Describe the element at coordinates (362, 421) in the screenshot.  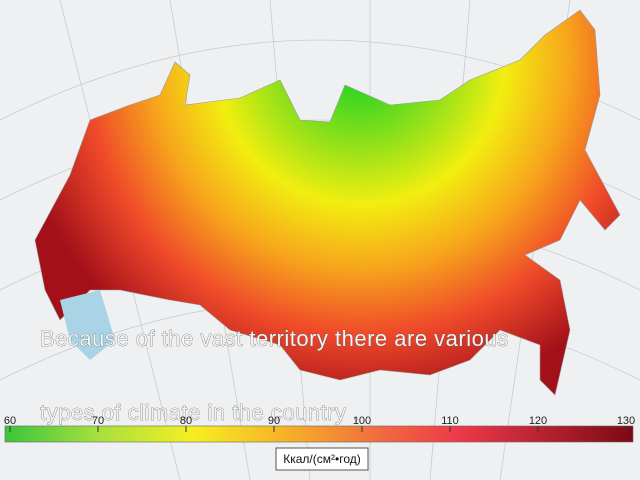
I see `tick-label: 100` at that location.